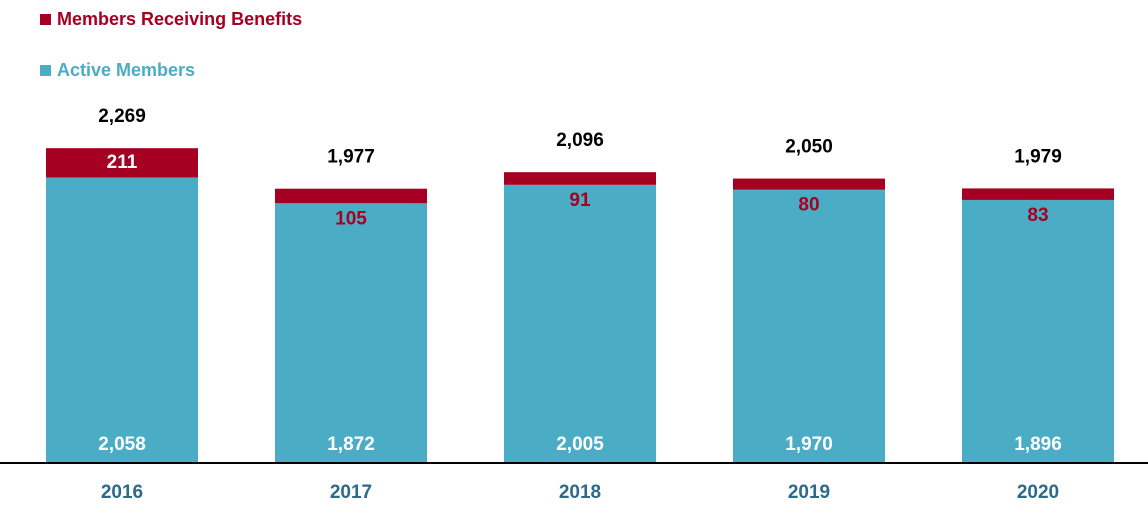 The height and width of the screenshot is (511, 1148). What do you see at coordinates (580, 200) in the screenshot?
I see `data-label: 91` at bounding box center [580, 200].